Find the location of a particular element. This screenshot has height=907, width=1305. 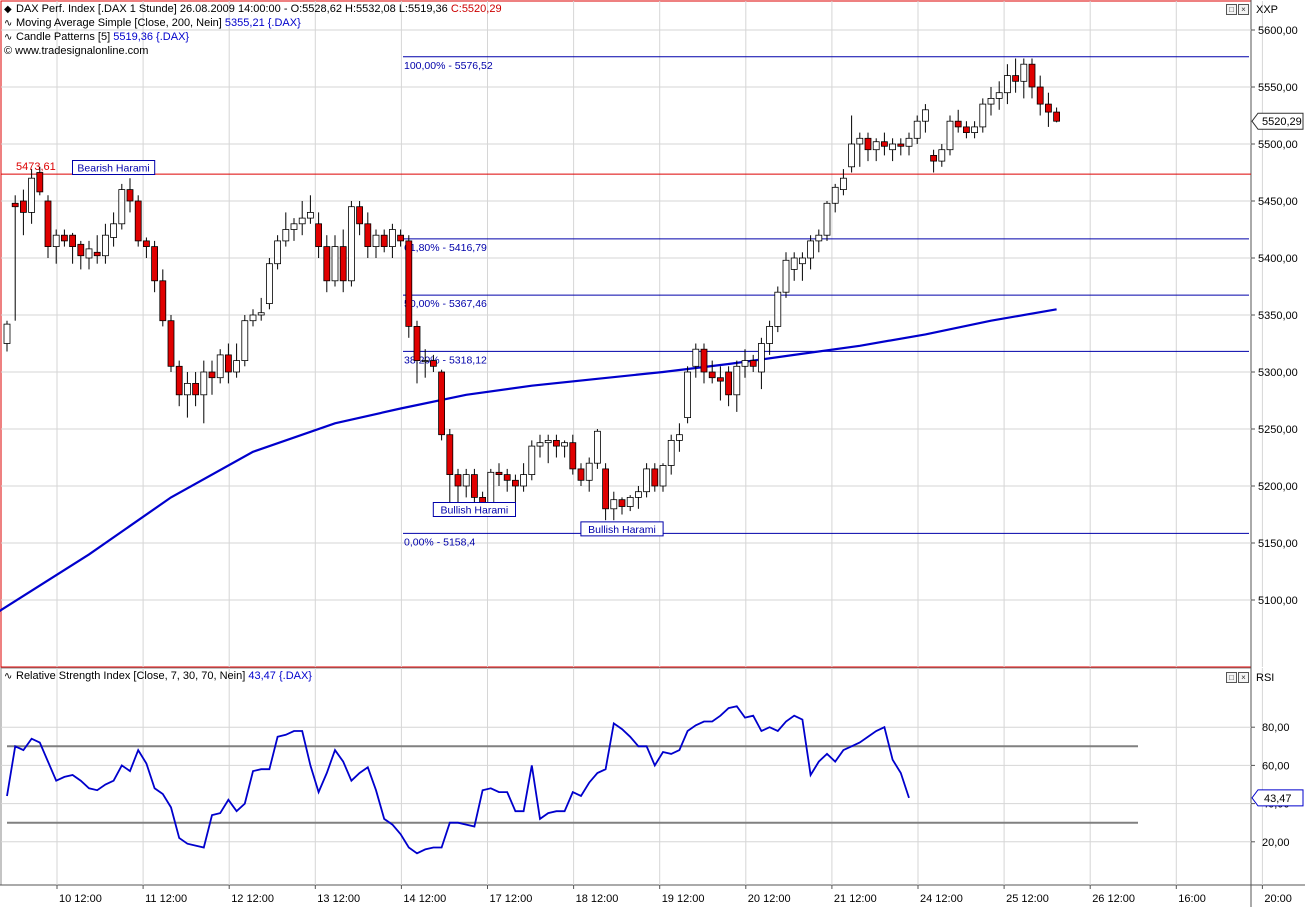

time-tick-label: 25 12:00 is located at coordinates (1027, 899).